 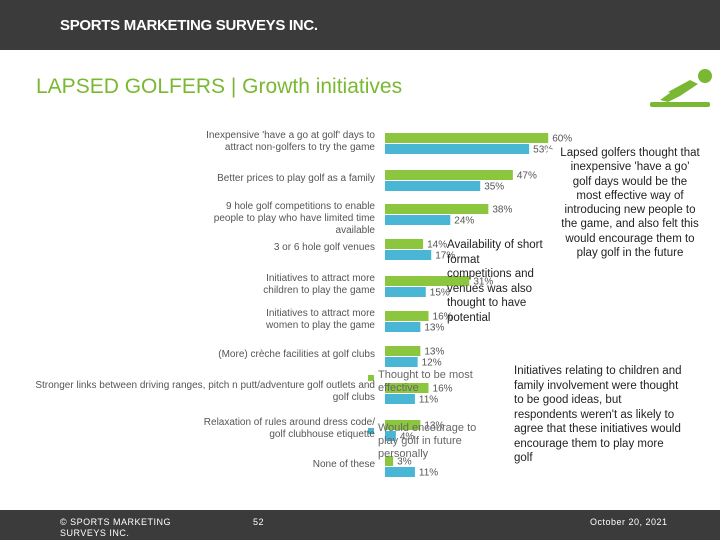 What do you see at coordinates (629, 522) in the screenshot?
I see `date: October 20, 2021` at bounding box center [629, 522].